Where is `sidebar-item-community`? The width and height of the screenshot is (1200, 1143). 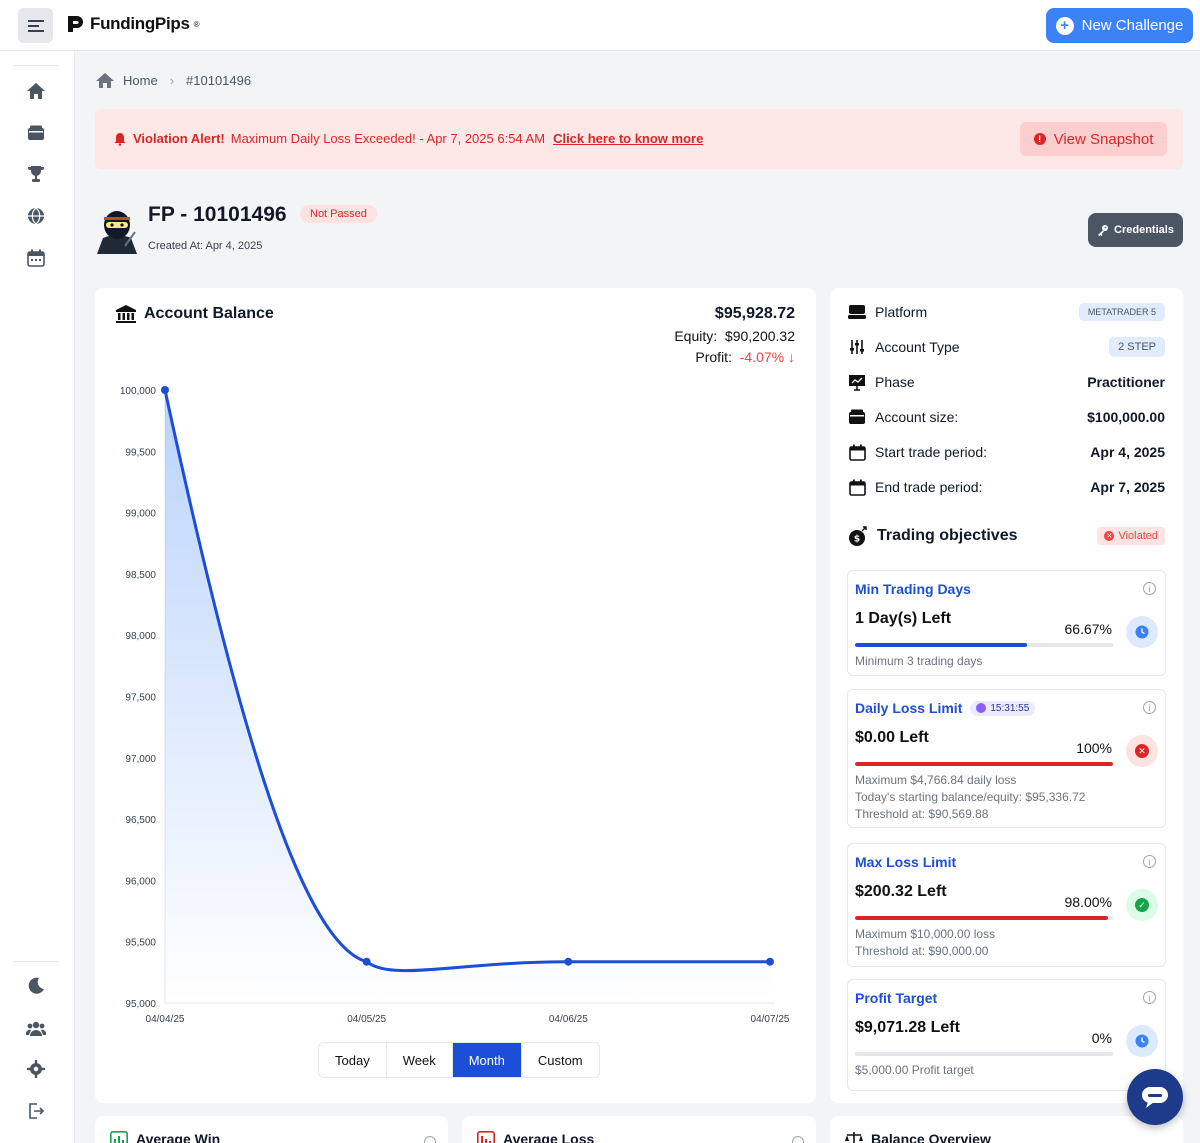
sidebar-item-community is located at coordinates (36, 1028).